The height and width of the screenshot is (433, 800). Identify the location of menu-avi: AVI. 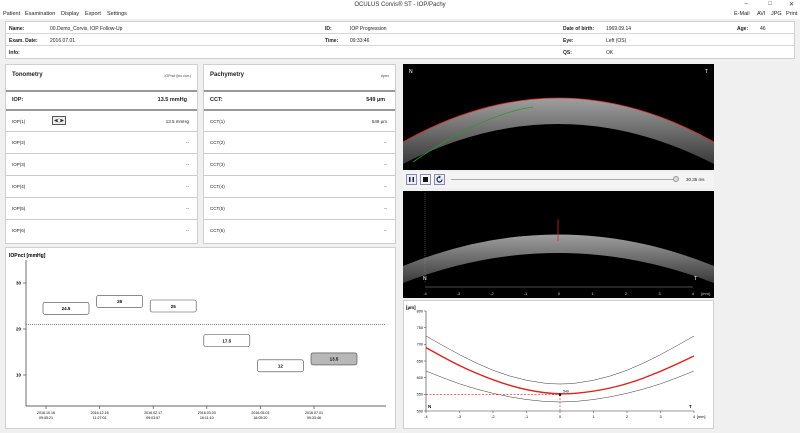
(761, 14).